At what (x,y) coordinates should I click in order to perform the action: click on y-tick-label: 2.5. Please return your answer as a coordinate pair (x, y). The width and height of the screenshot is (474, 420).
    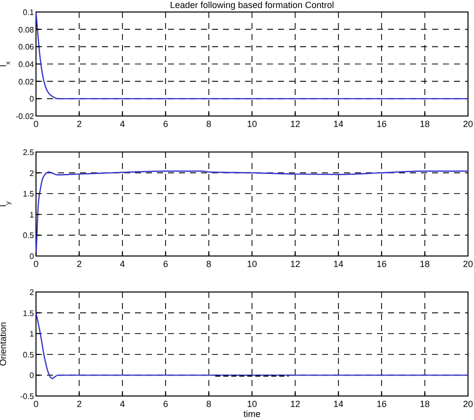
    Looking at the image, I should click on (28, 152).